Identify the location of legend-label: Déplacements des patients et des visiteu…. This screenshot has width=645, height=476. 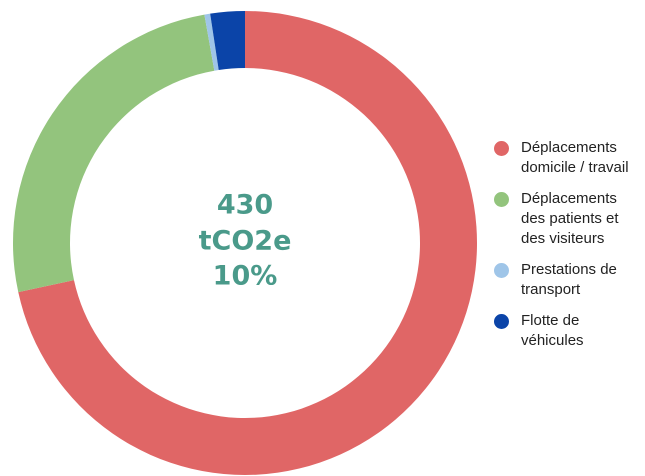
(570, 218).